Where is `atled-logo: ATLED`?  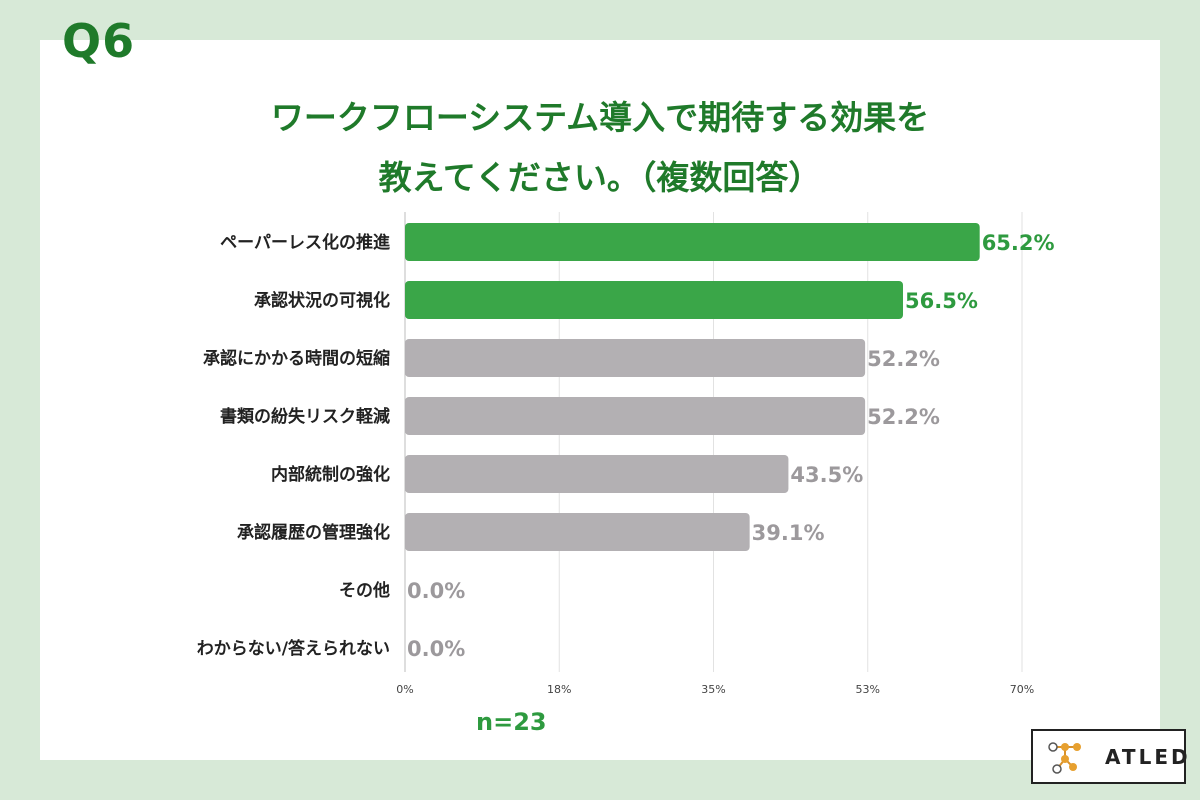
atled-logo: ATLED is located at coordinates (1109, 756).